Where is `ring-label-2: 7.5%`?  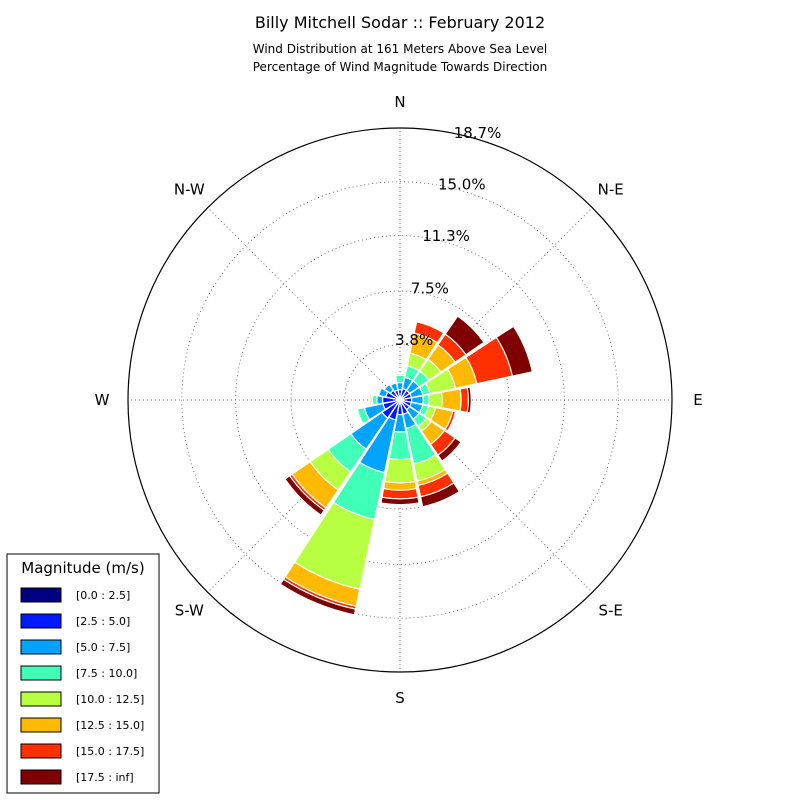 ring-label-2: 7.5% is located at coordinates (430, 289).